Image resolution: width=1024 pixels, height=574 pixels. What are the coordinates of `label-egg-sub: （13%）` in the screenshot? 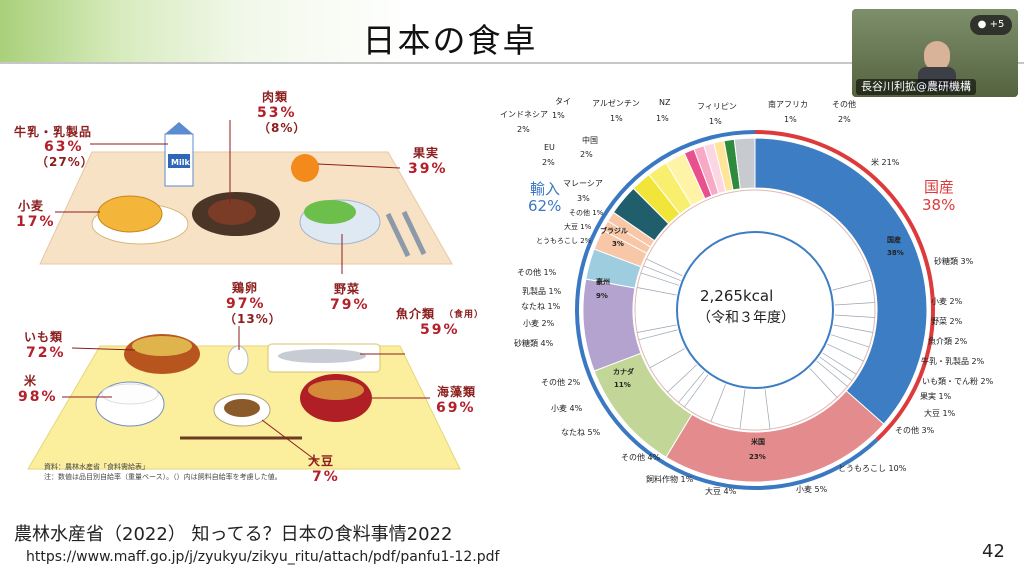 It's located at (253, 319).